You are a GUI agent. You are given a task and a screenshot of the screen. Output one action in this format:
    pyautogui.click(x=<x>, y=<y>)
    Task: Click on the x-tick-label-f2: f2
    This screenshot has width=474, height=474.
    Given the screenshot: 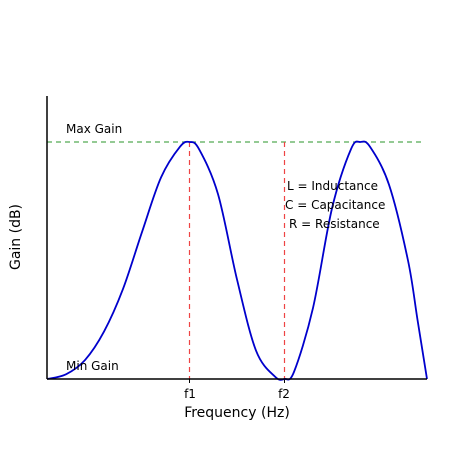 What is the action you would take?
    pyautogui.click(x=284, y=394)
    